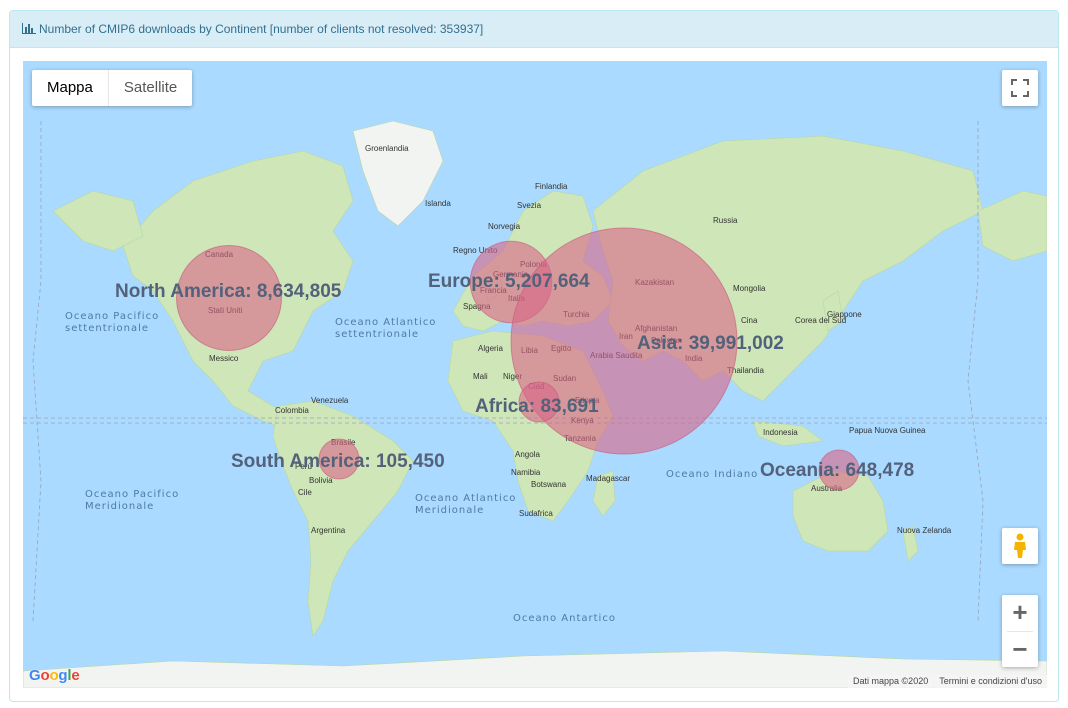 The image size is (1068, 708). What do you see at coordinates (924, 530) in the screenshot?
I see `place-label: Nuova Zelanda` at bounding box center [924, 530].